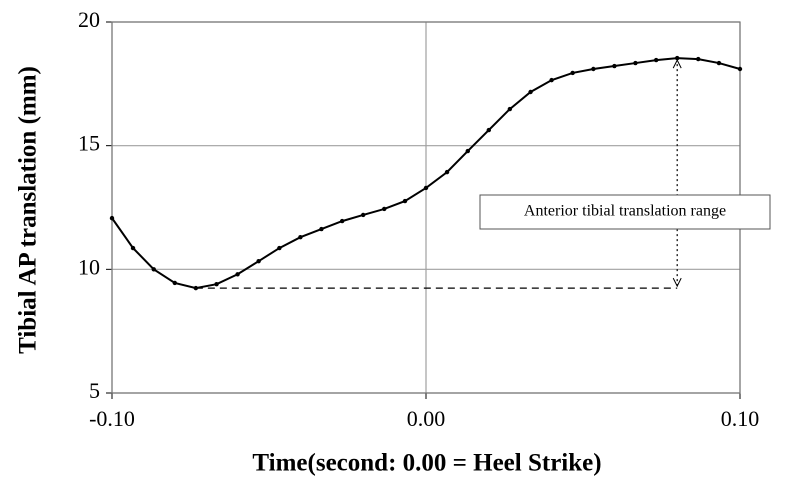 The image size is (800, 491). I want to click on x-axis-title: Time(second: 0.00 = Heel Strike), so click(426, 463).